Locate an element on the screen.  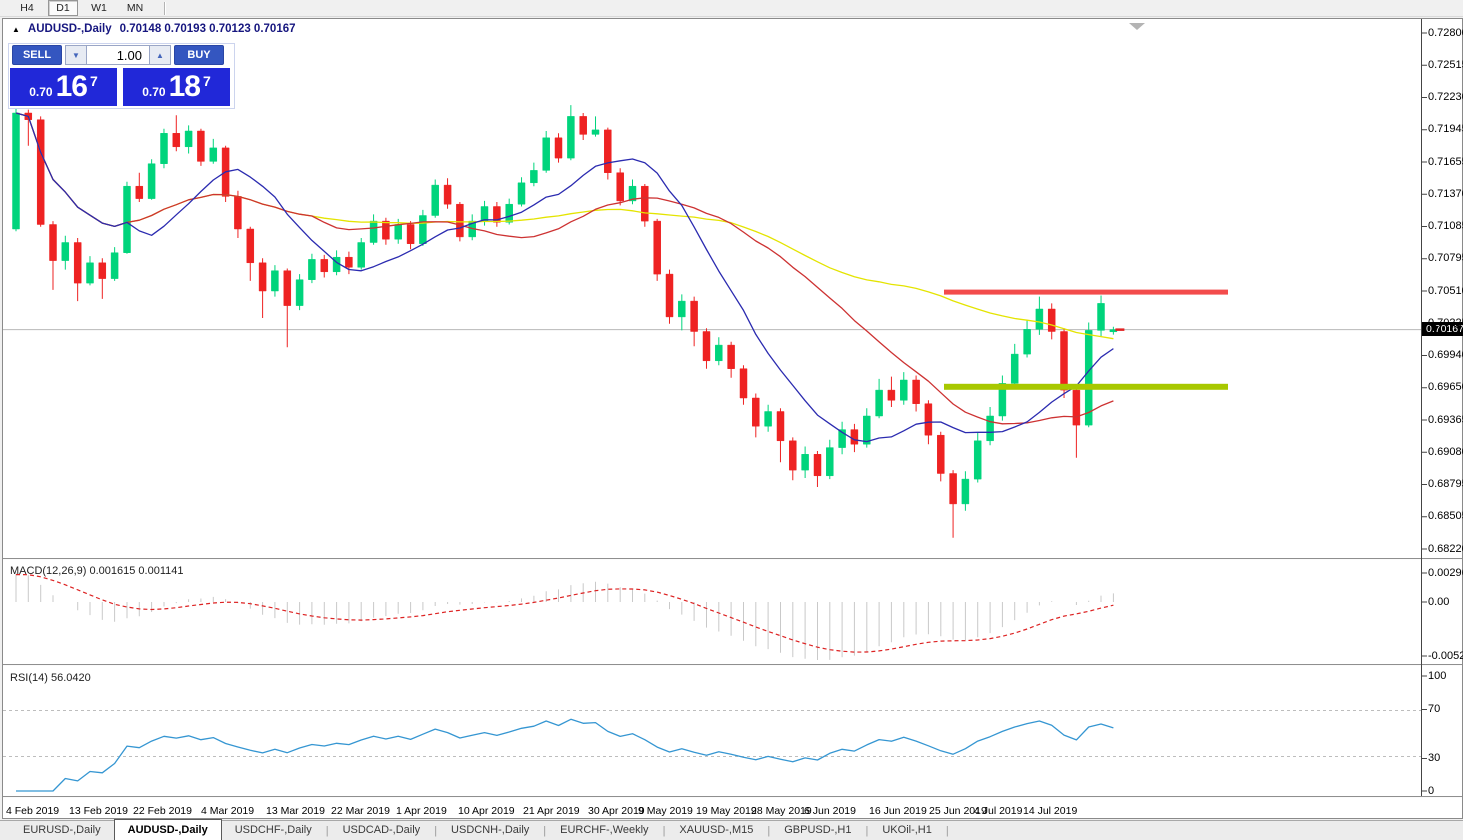
buy-button: BUY is located at coordinates (199, 55).